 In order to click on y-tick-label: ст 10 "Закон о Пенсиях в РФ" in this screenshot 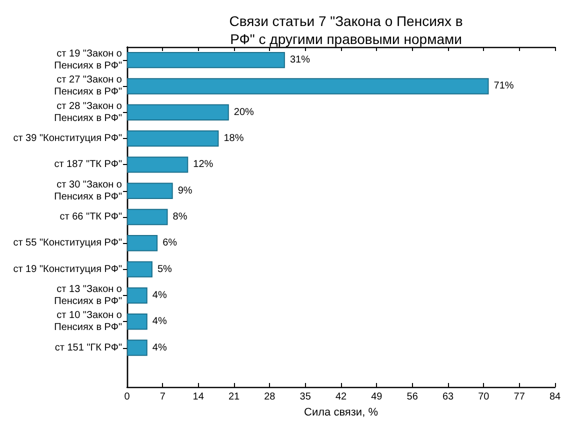, I will do `click(88, 322)`.